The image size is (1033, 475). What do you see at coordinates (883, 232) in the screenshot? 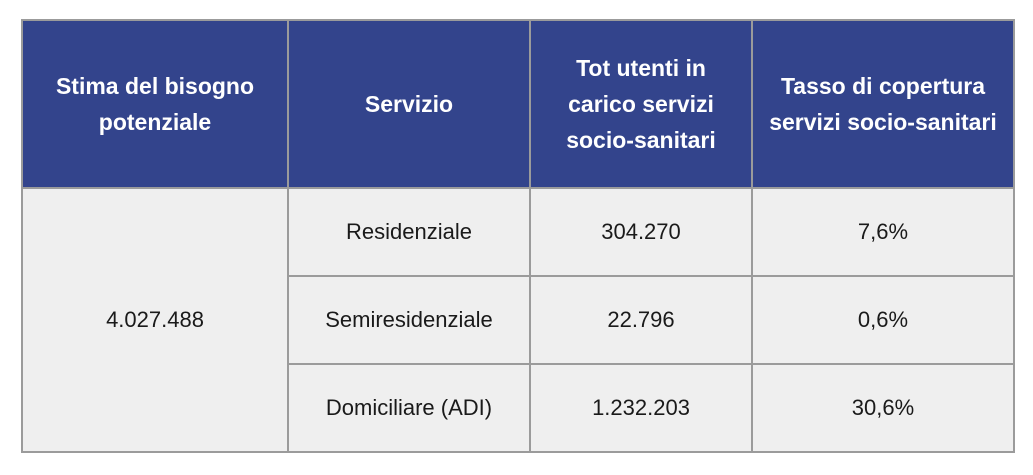
I see `tasso-cell: 7,6%` at bounding box center [883, 232].